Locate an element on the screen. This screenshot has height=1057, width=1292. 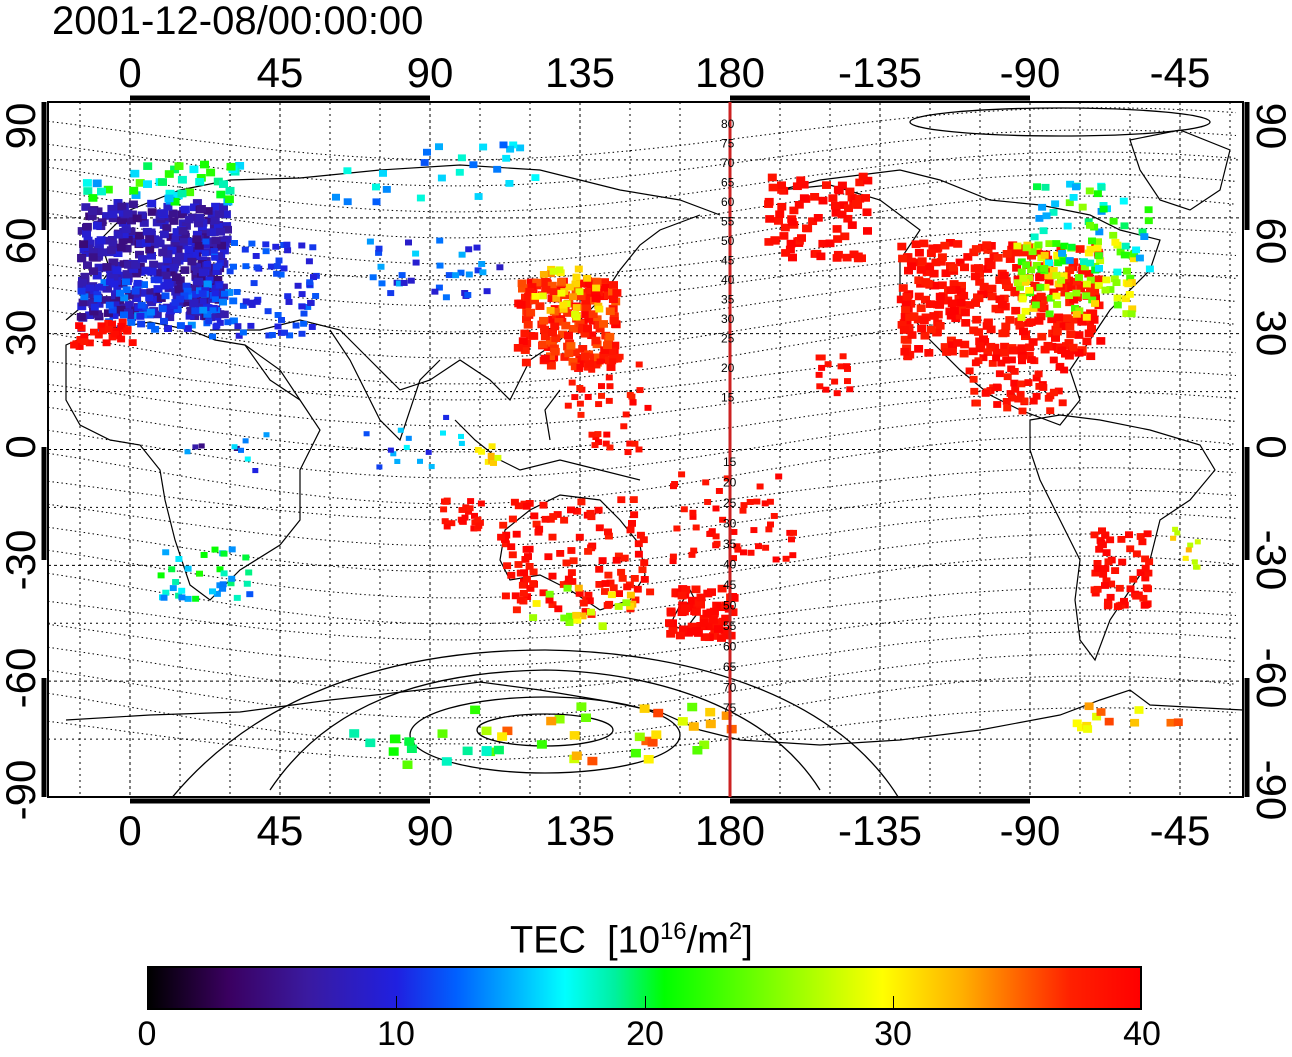
lon-label-top-m135: -135 is located at coordinates (880, 72).